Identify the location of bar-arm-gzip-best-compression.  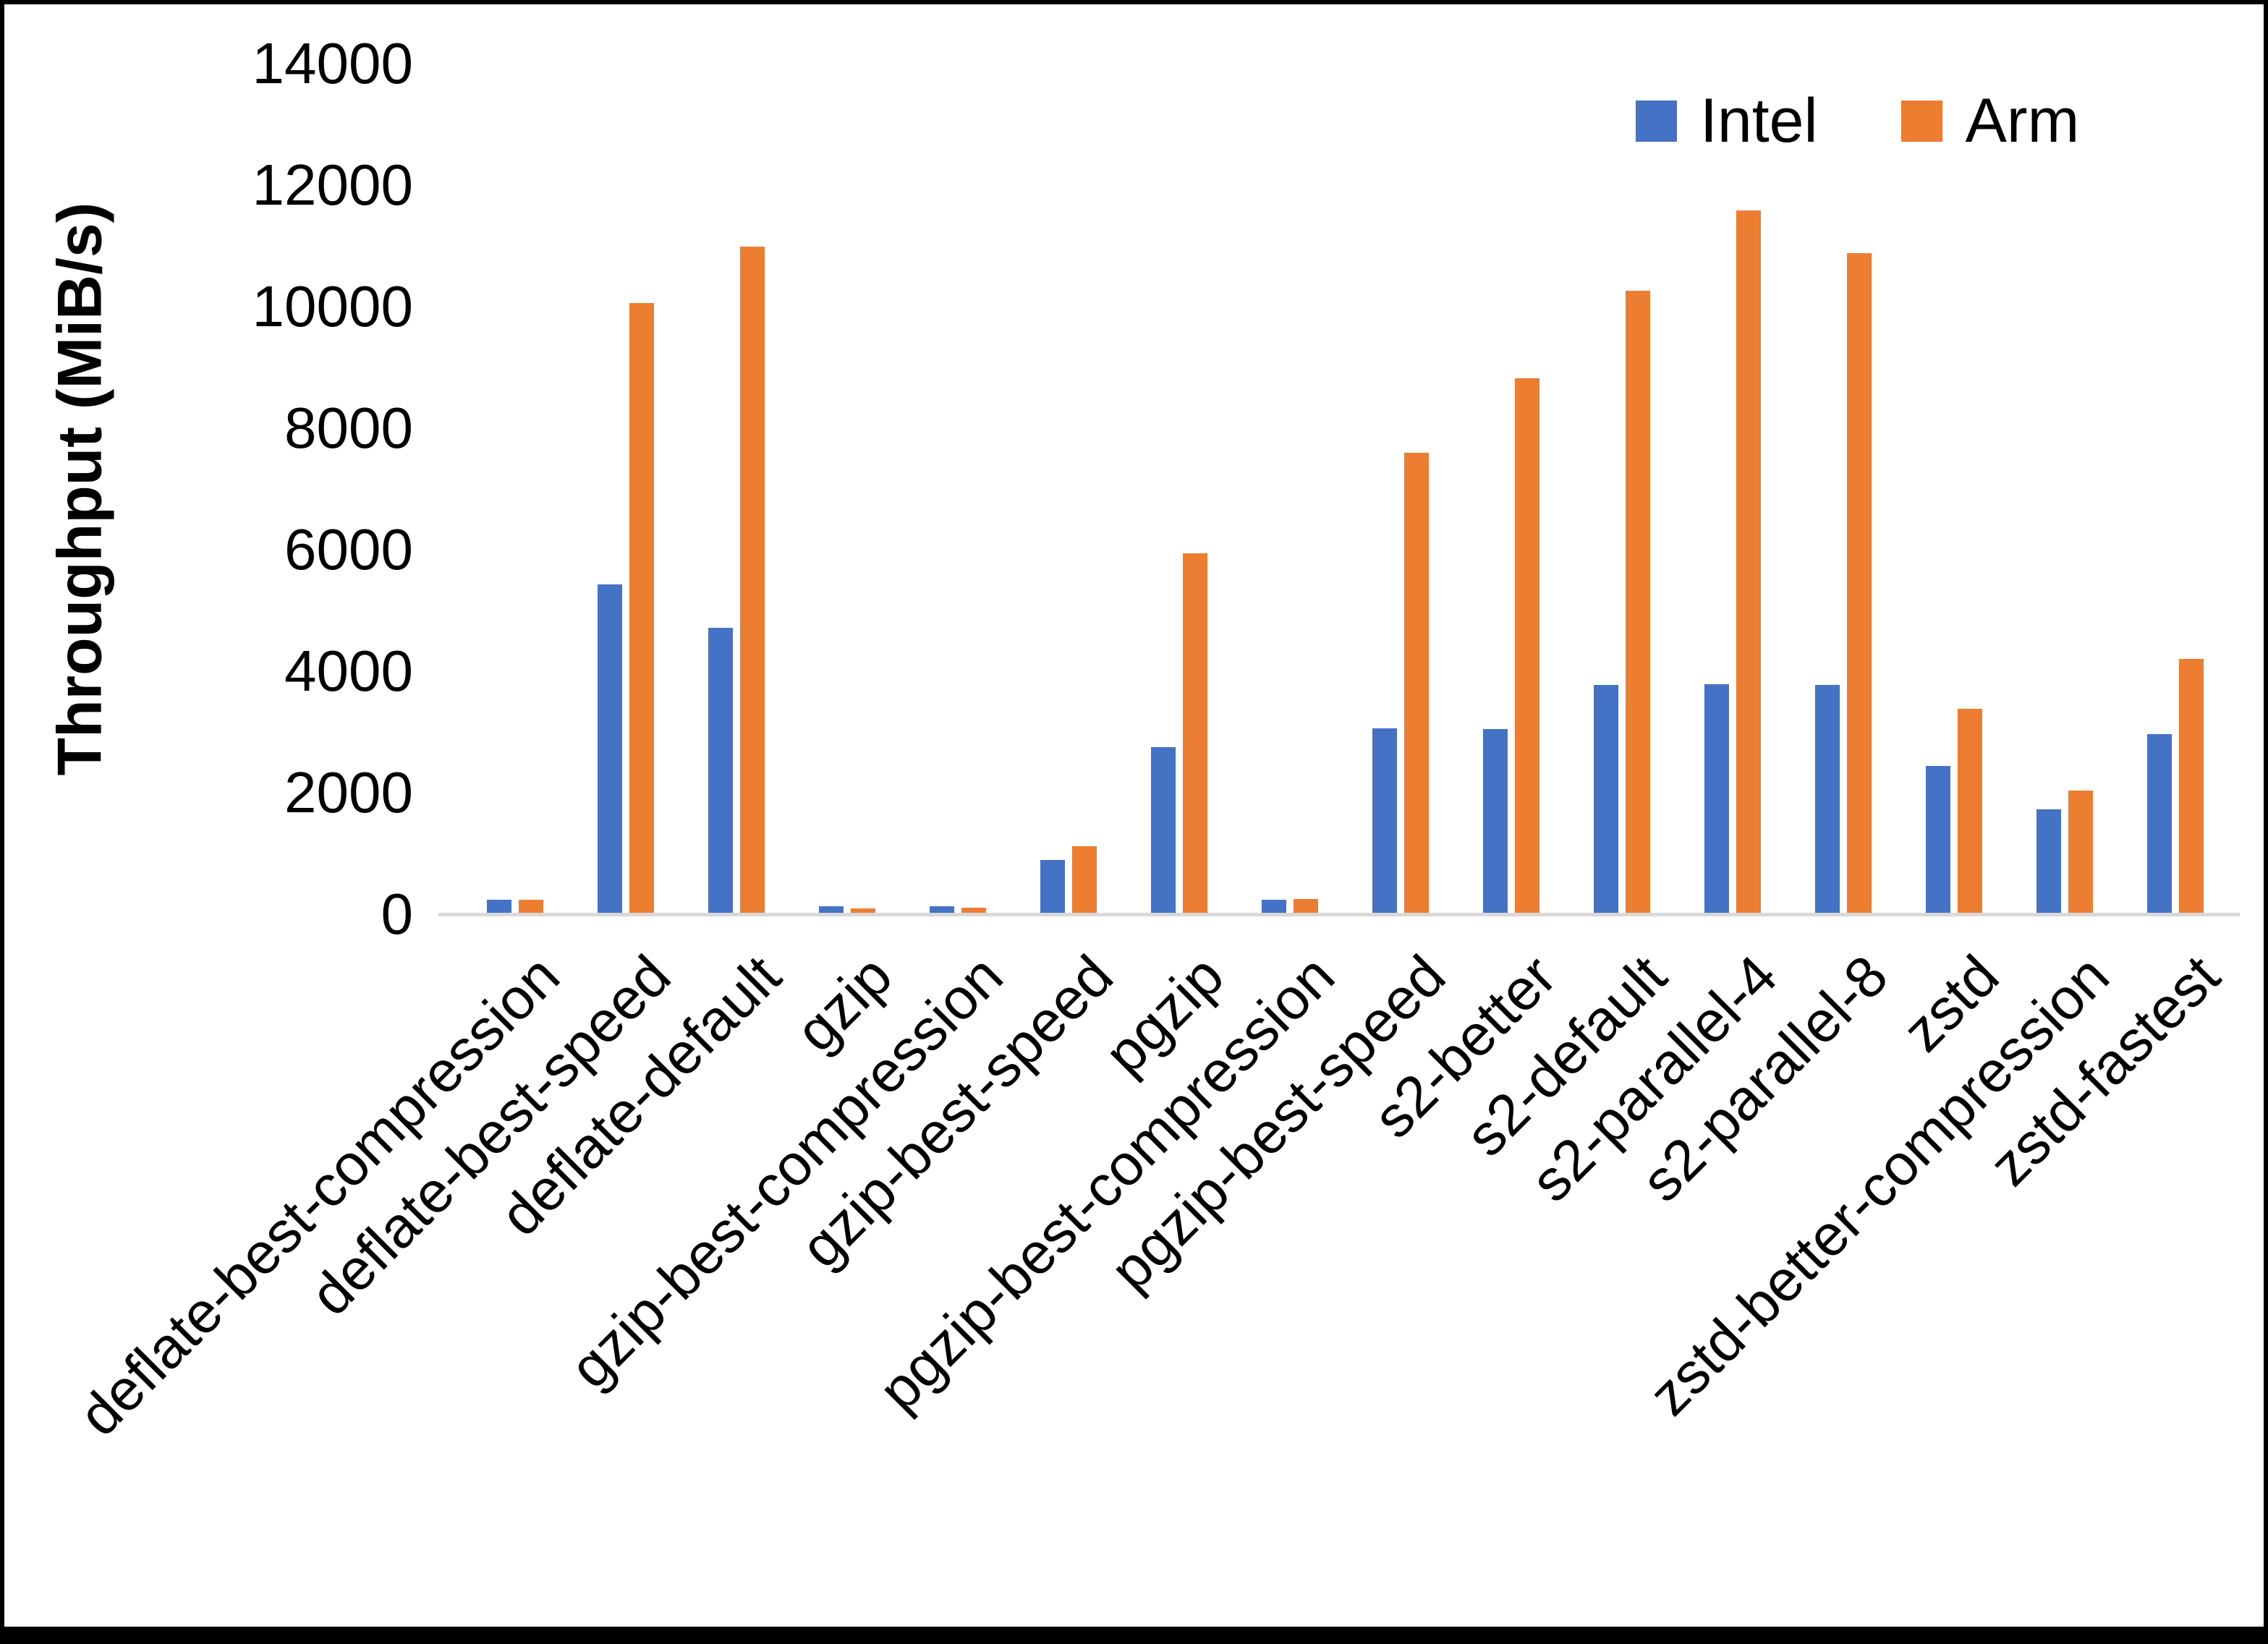
(973, 911).